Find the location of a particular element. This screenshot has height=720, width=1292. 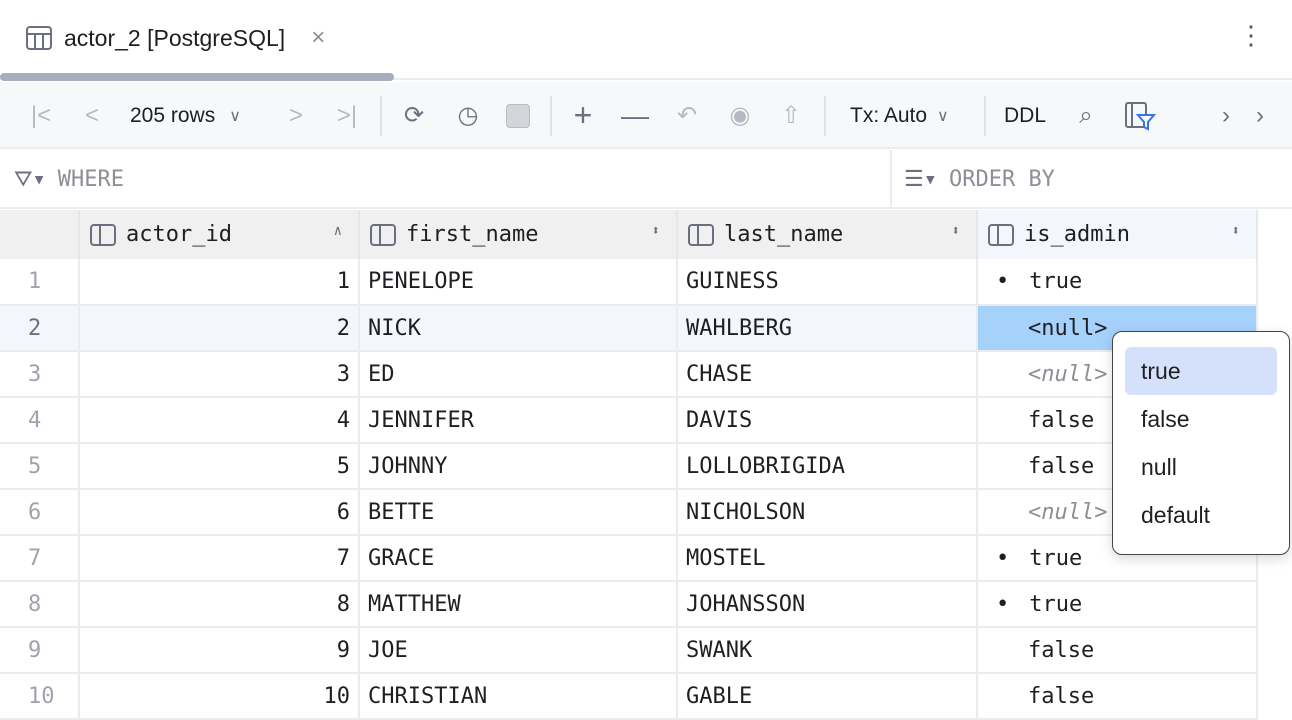

filter-icon: ⛛▾ is located at coordinates (30, 179).